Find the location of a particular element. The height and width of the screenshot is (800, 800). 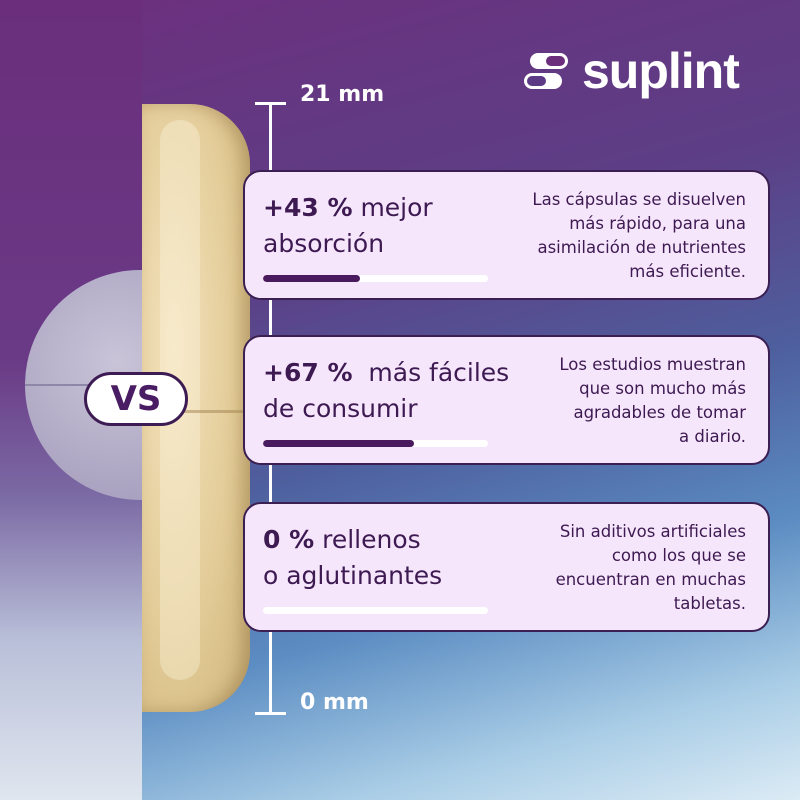

description-line: Las cápsulas se disuelven is located at coordinates (639, 199).